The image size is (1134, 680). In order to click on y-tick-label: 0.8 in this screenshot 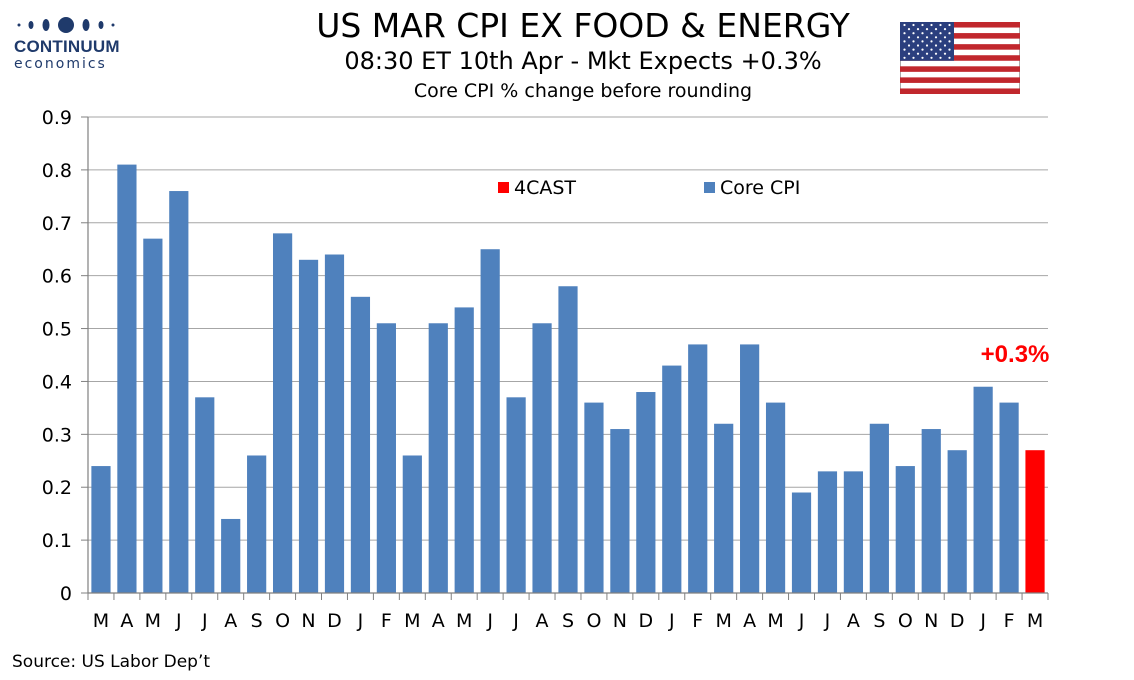, I will do `click(57, 171)`.